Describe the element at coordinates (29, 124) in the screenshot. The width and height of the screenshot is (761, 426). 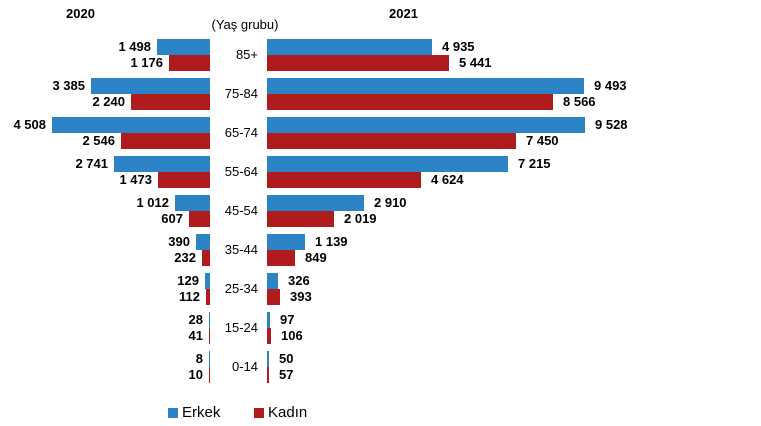
I see `value-label-2020-erkek-65-74: 4 508` at that location.